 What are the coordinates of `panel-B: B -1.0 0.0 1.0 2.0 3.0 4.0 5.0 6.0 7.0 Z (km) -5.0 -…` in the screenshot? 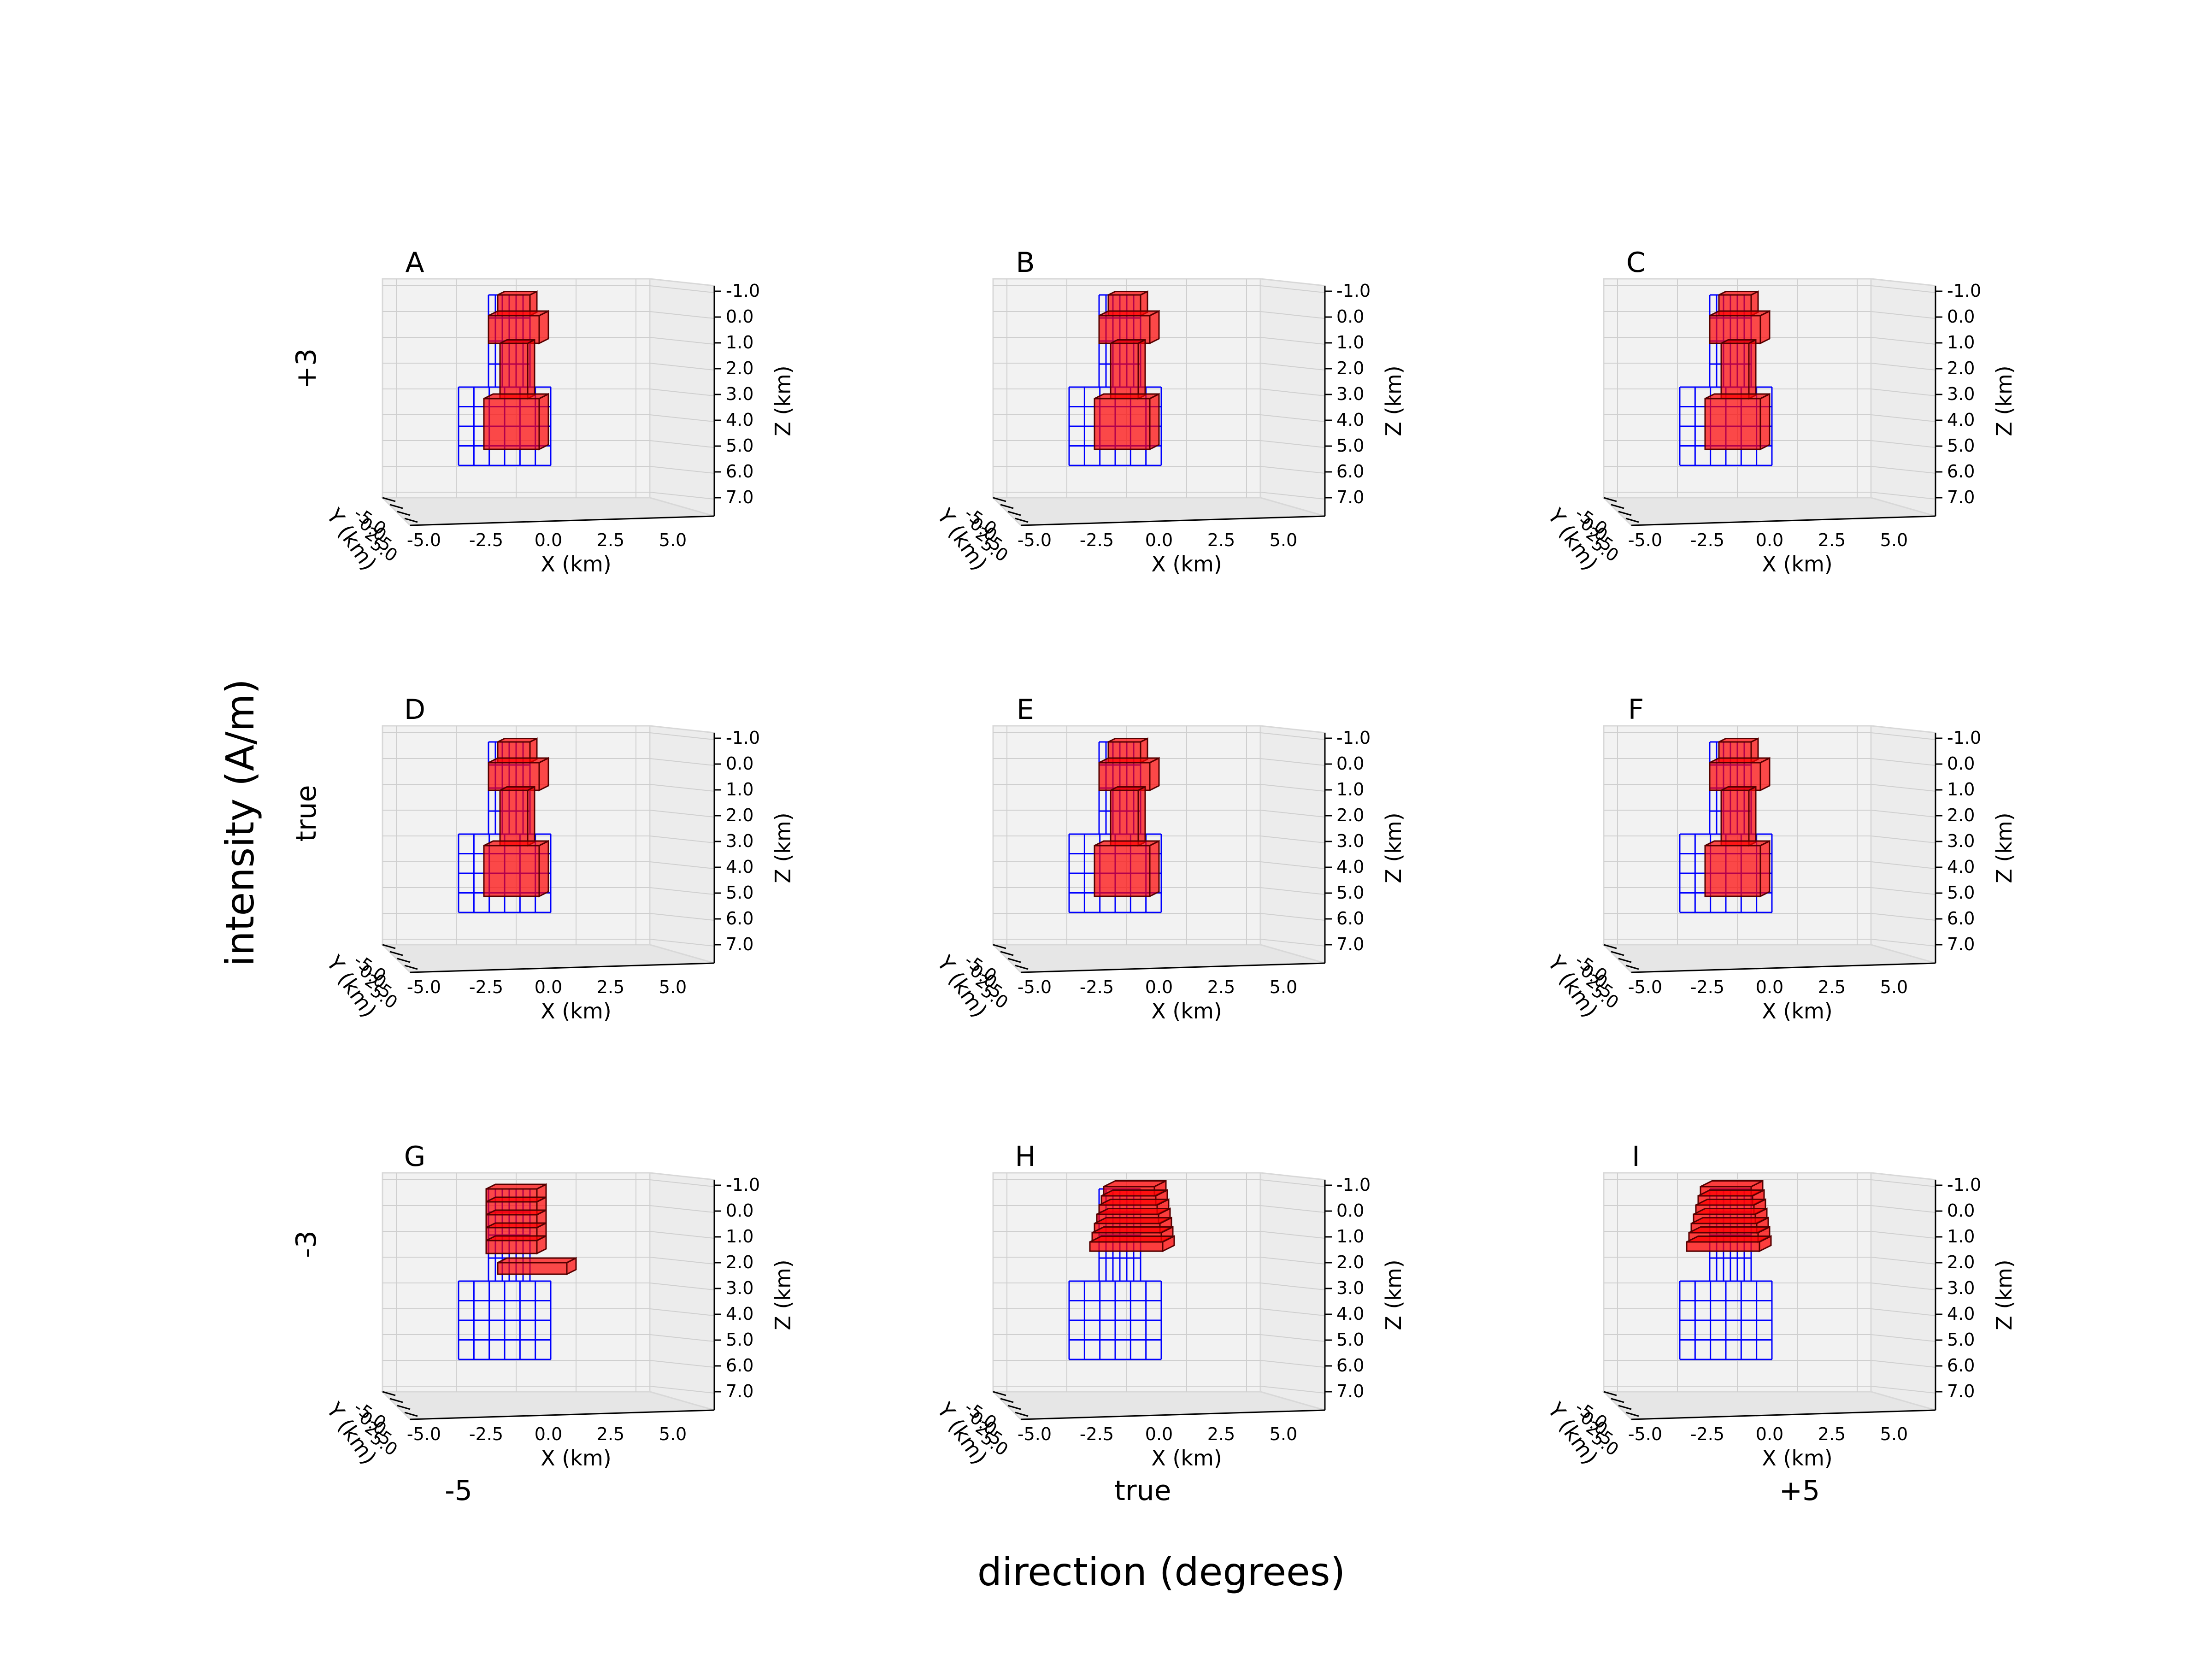 It's located at (1169, 412).